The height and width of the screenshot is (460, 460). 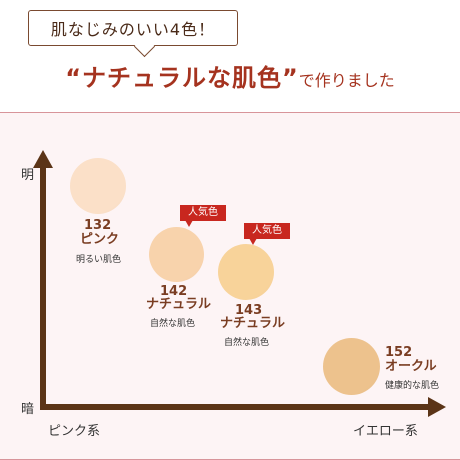 I want to click on headline-main: “ナチュラルな肌色”, so click(x=182, y=78).